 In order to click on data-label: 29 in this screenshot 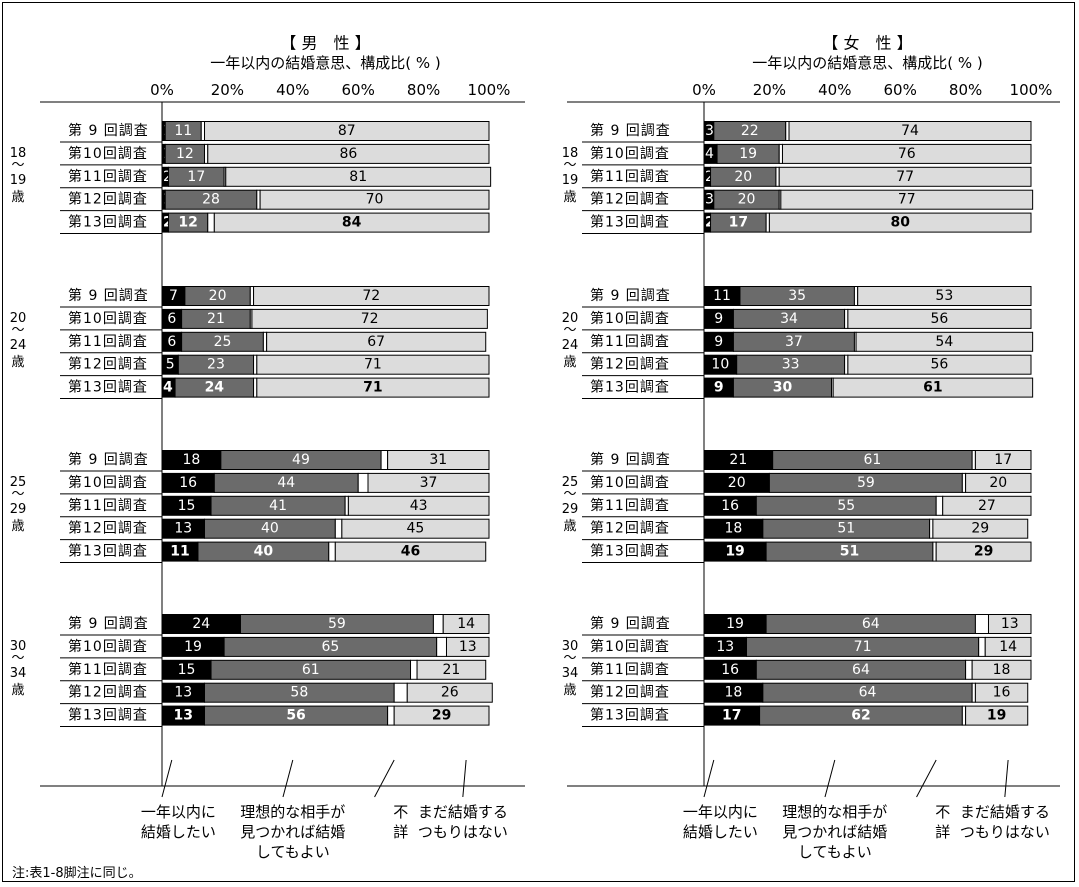, I will do `click(980, 529)`.